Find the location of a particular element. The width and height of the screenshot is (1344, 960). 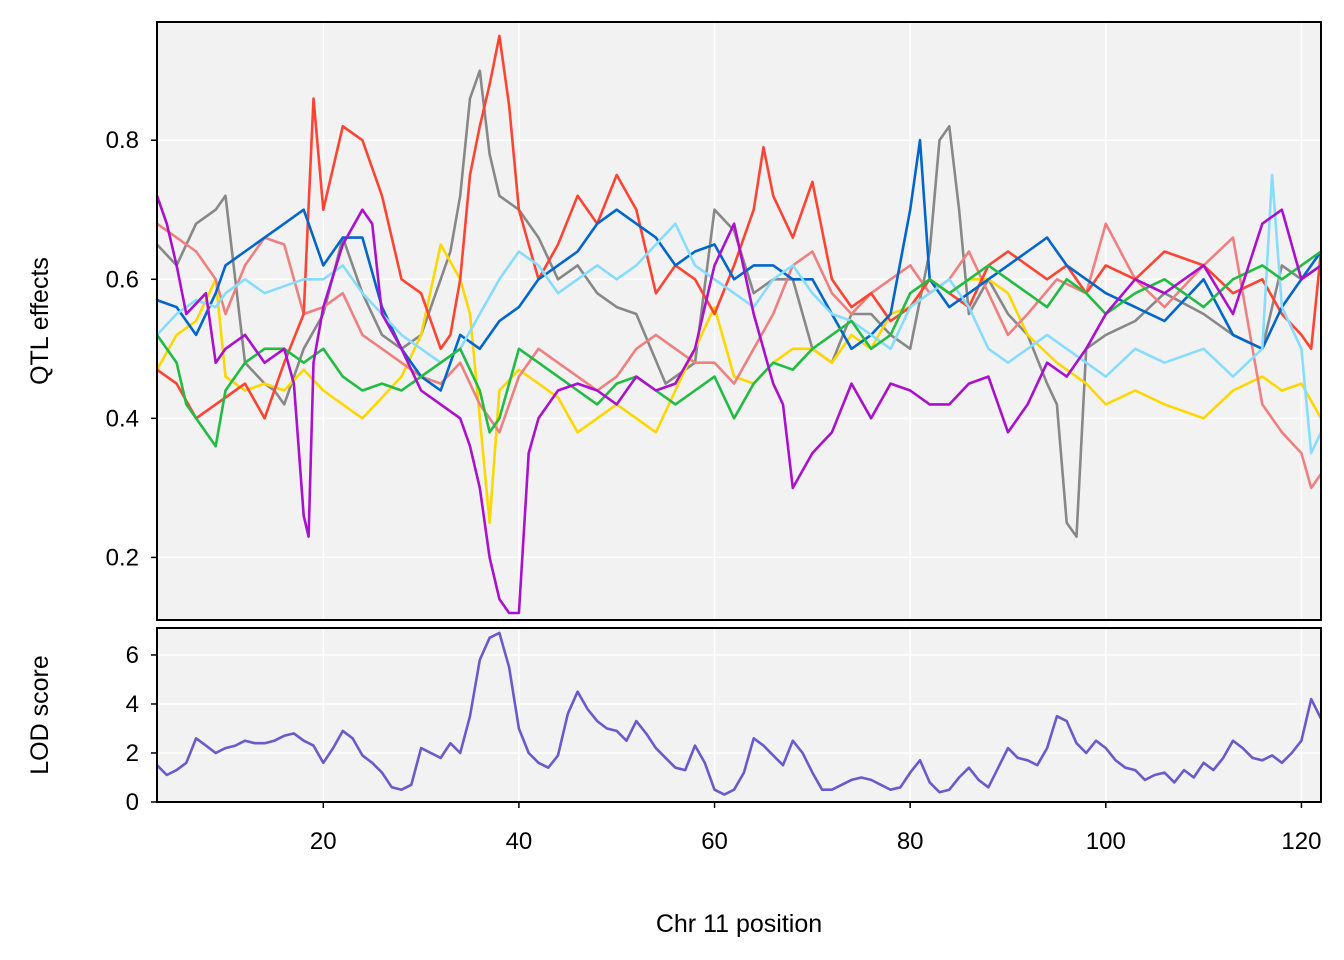

x-axis-title: Chr 11 position is located at coordinates (739, 924).